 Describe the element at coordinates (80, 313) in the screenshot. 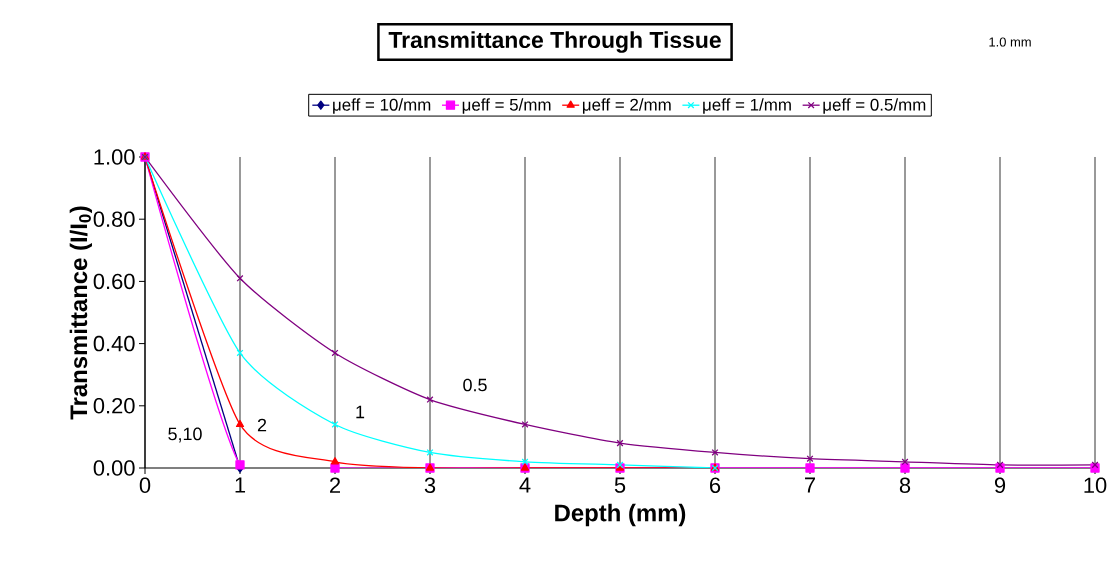

I see `y-axis-title: Transmittance (I/I$_{0}$)` at that location.